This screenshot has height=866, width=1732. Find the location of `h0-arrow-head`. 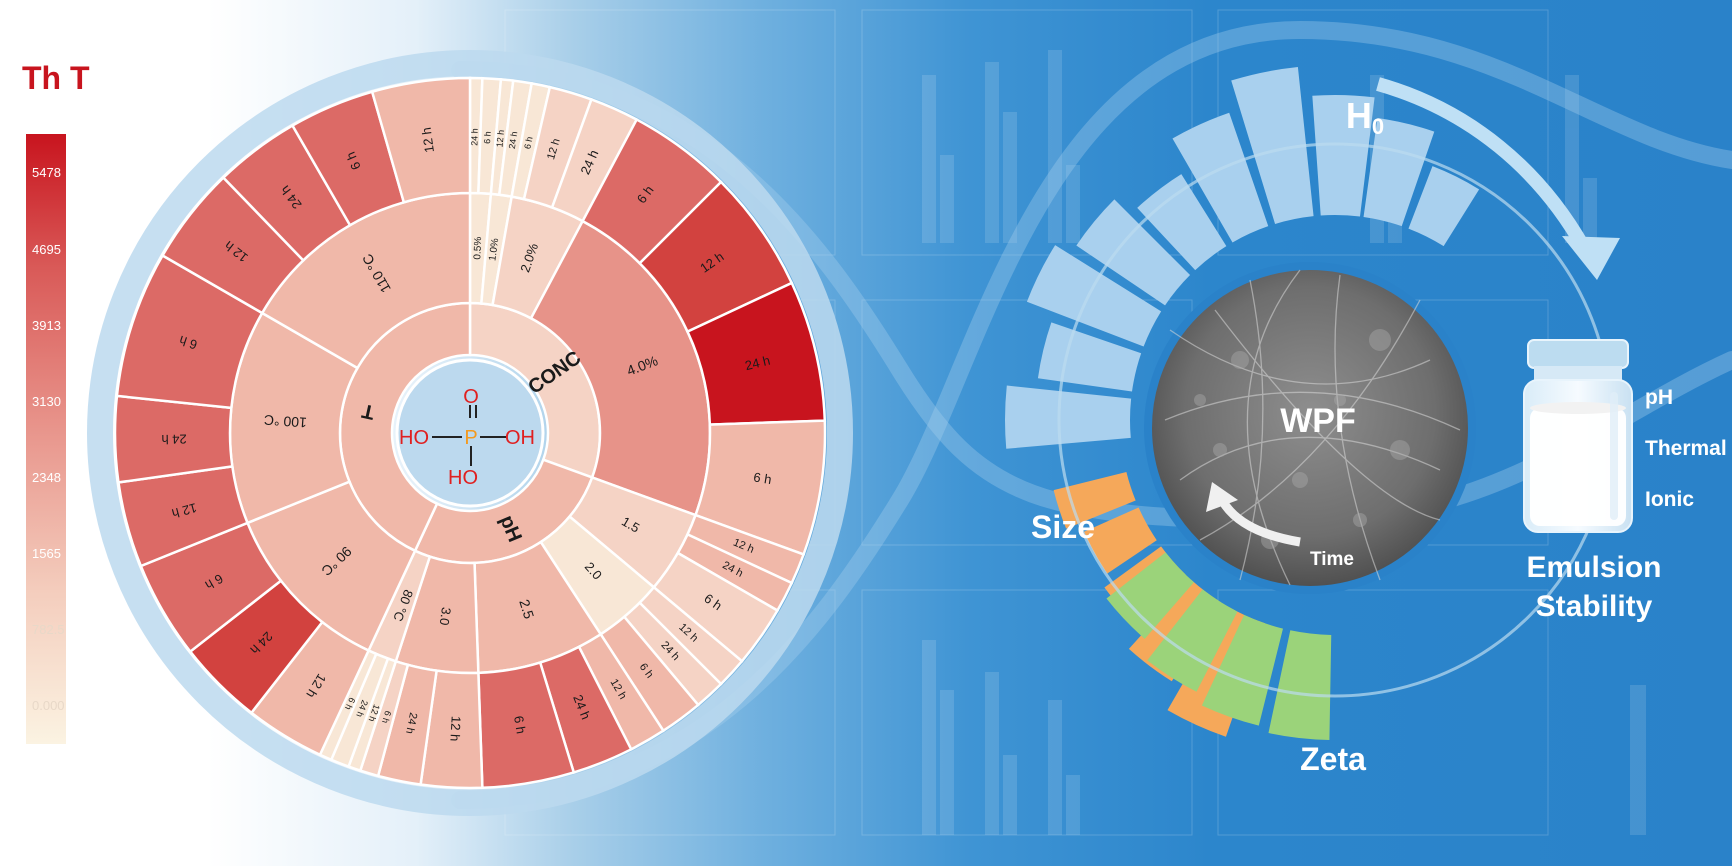

h0-arrow-head is located at coordinates (1591, 258).